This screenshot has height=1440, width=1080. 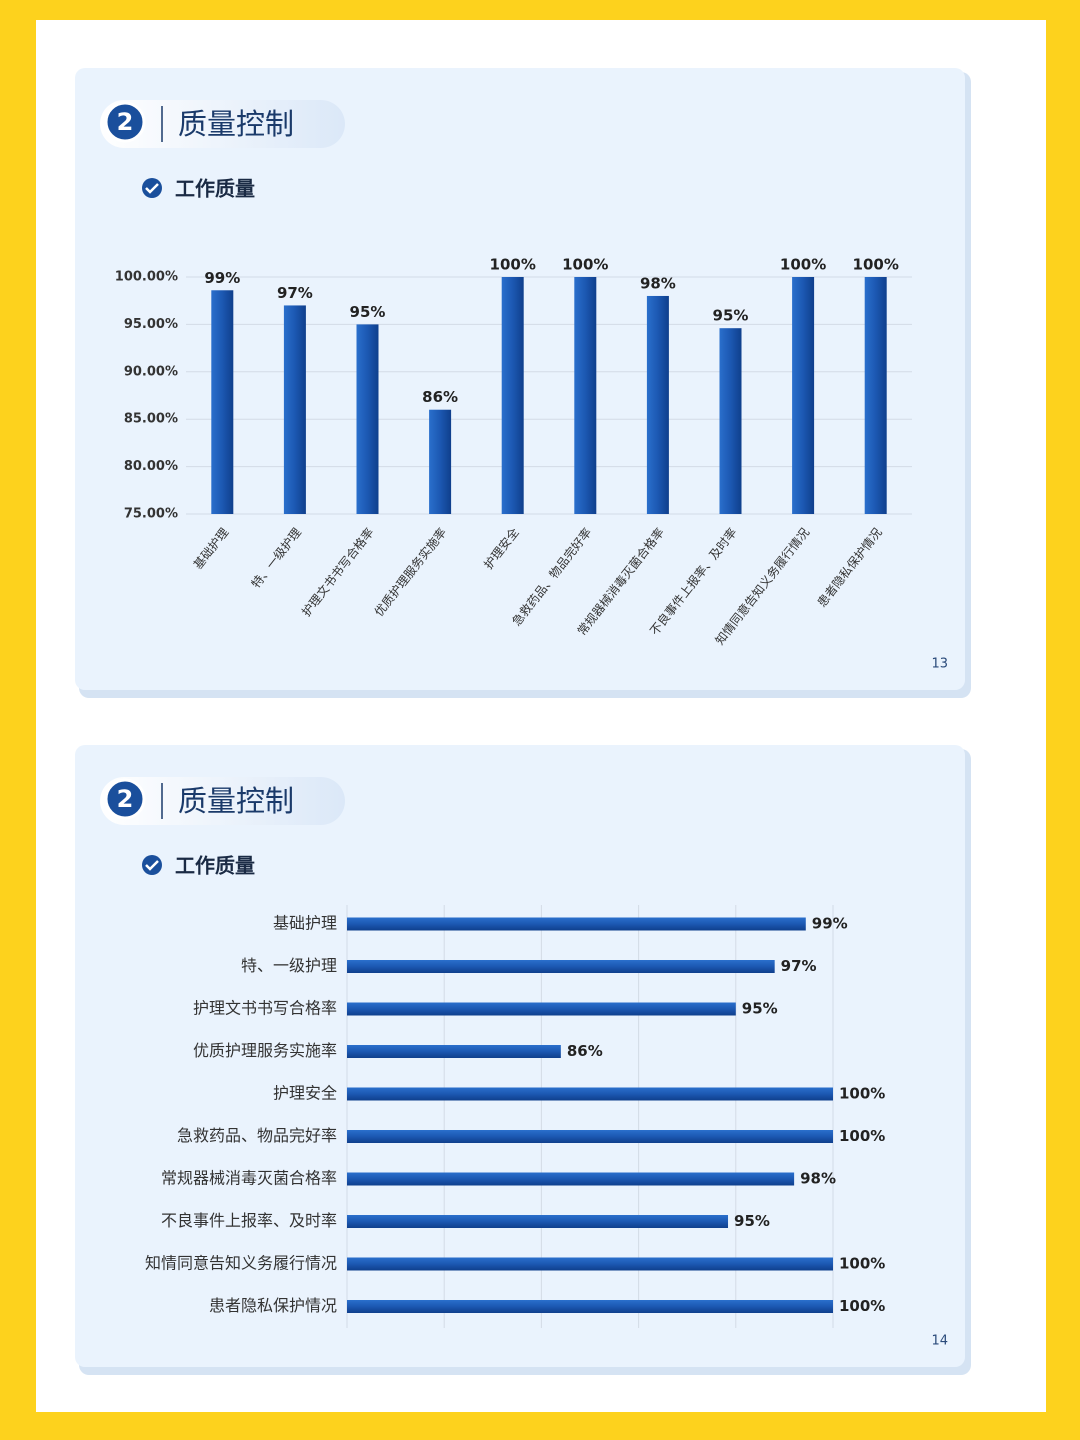 I want to click on y-tick-label: 75.00%, so click(x=151, y=514).